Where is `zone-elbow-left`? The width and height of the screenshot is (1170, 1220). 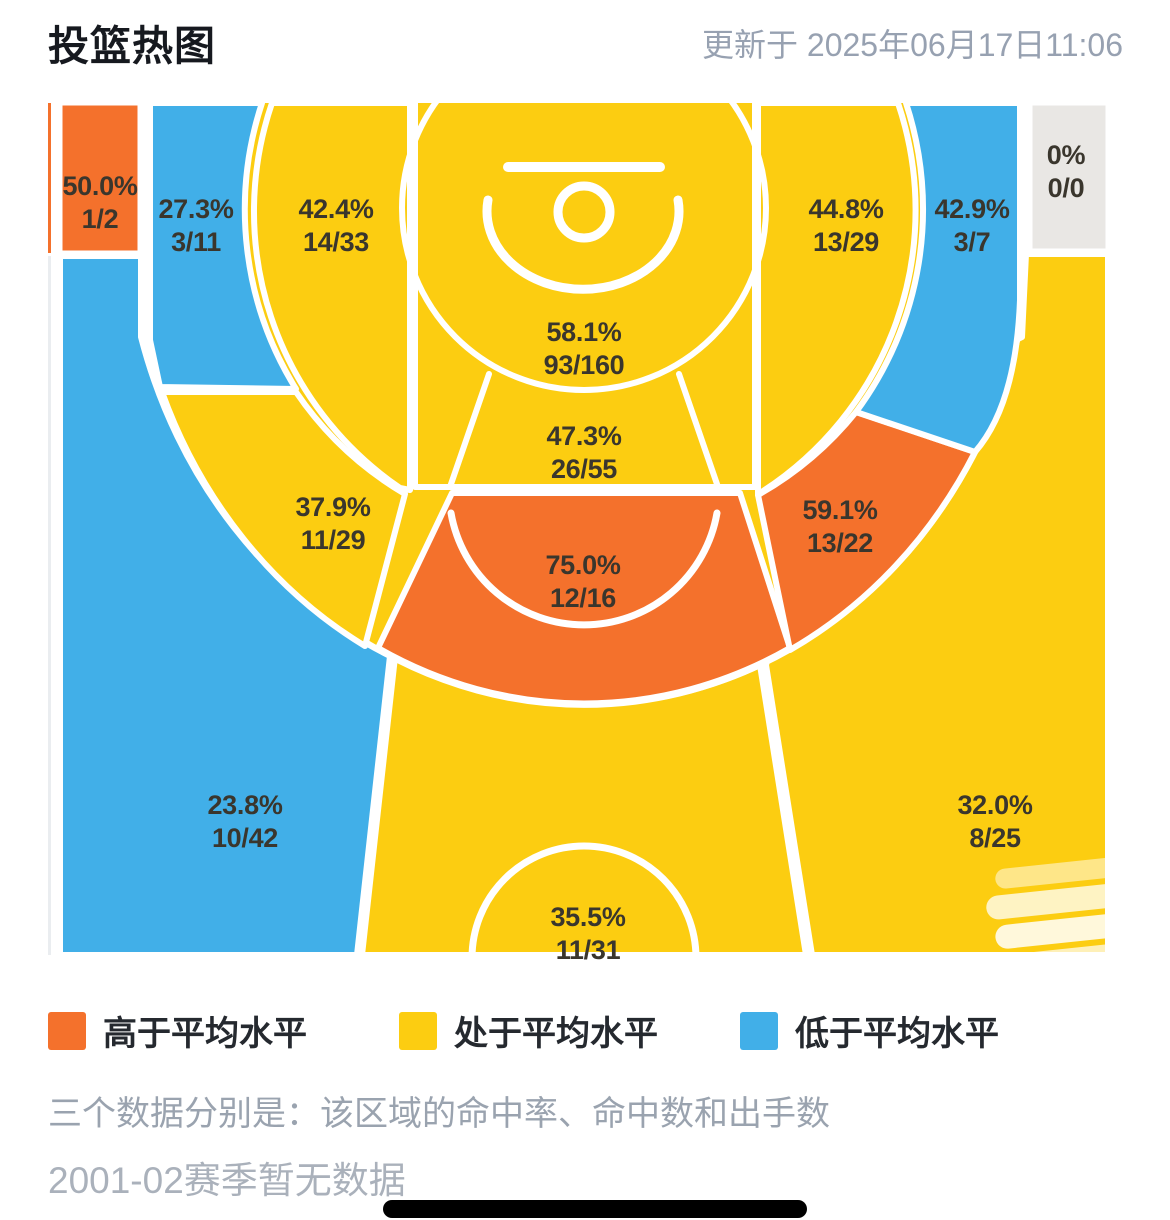 zone-elbow-left is located at coordinates (332, 296).